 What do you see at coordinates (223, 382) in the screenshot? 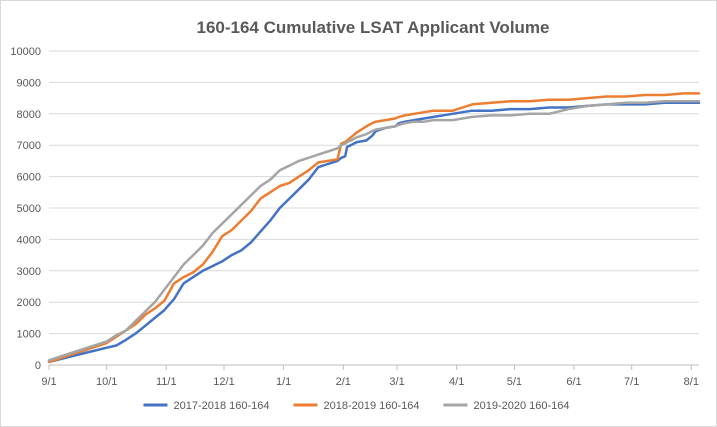
I see `x-tick-label: 12/1` at bounding box center [223, 382].